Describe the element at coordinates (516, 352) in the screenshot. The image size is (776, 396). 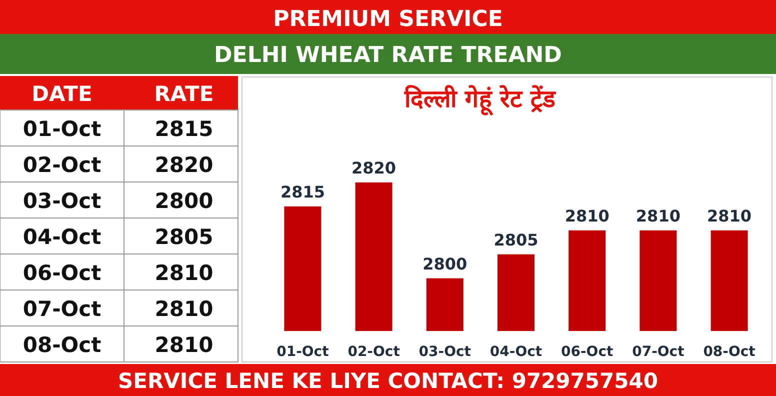
I see `x-tick-label: 04-Oct` at that location.